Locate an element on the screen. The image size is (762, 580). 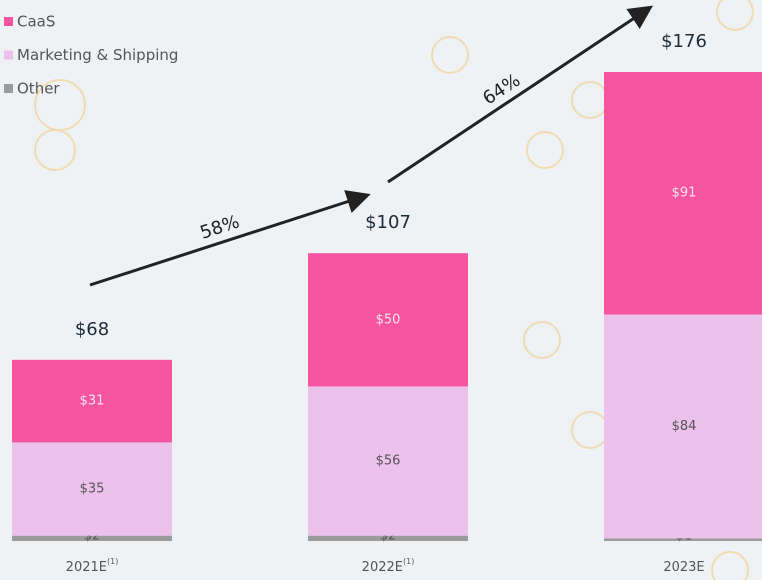
legend-label: CaaS is located at coordinates (36, 22).